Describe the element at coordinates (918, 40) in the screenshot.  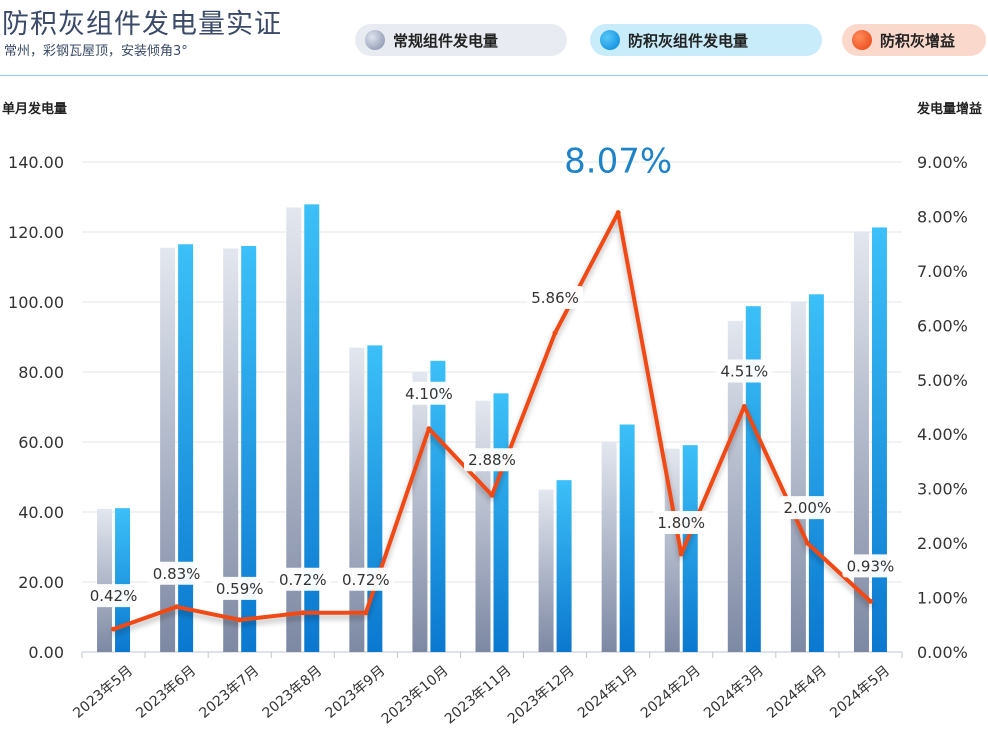
I see `legend-gain-label: 防积灰增益` at that location.